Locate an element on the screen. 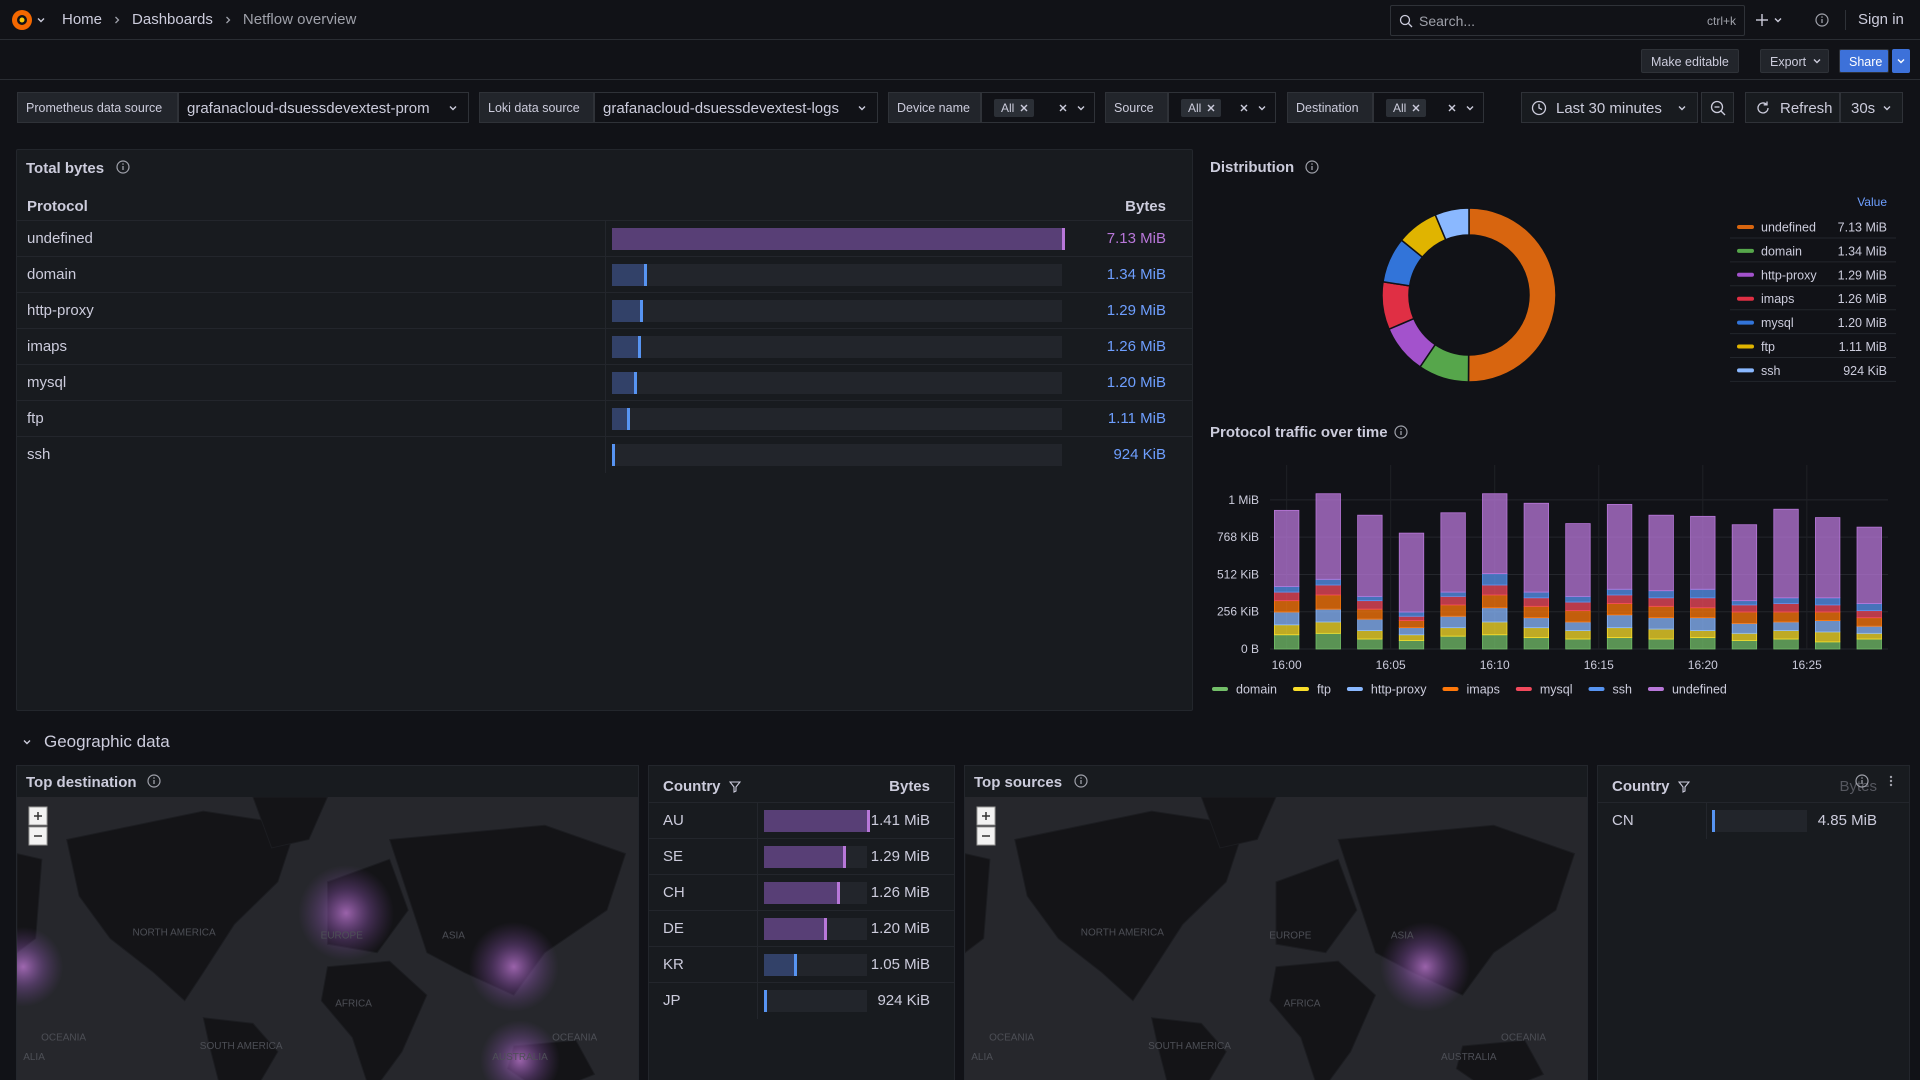 Image resolution: width=1920 pixels, height=1080 pixels. legend-value: 1.29 MiB is located at coordinates (1862, 275).